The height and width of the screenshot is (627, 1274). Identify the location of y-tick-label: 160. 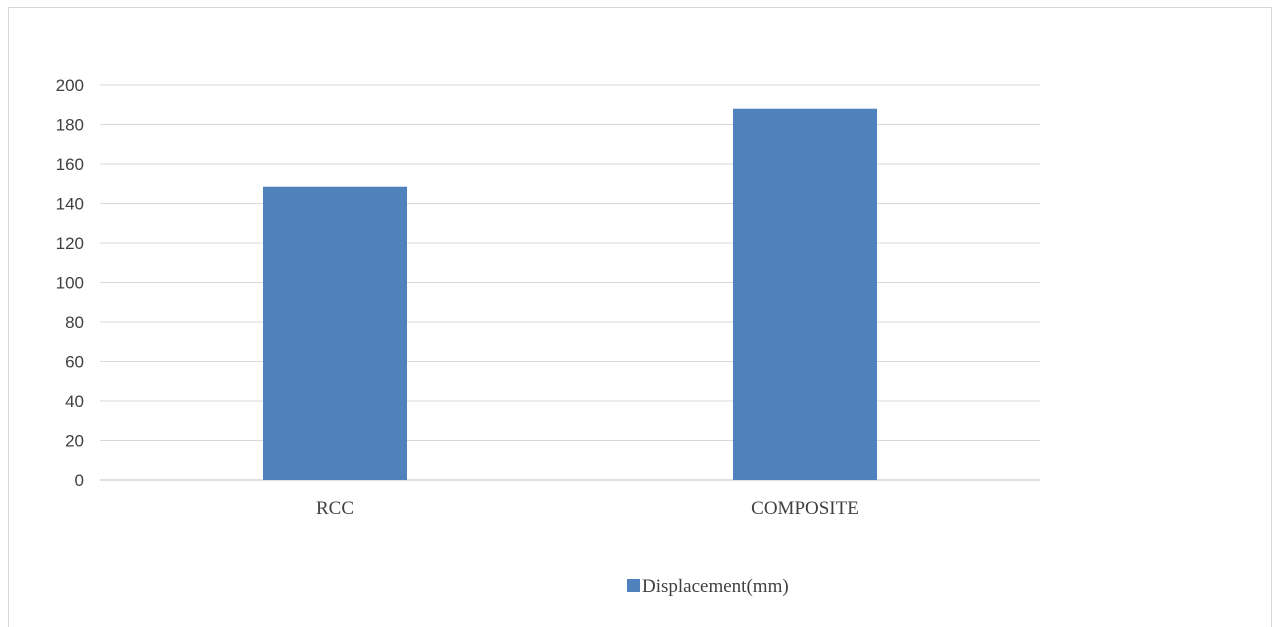
(70, 164).